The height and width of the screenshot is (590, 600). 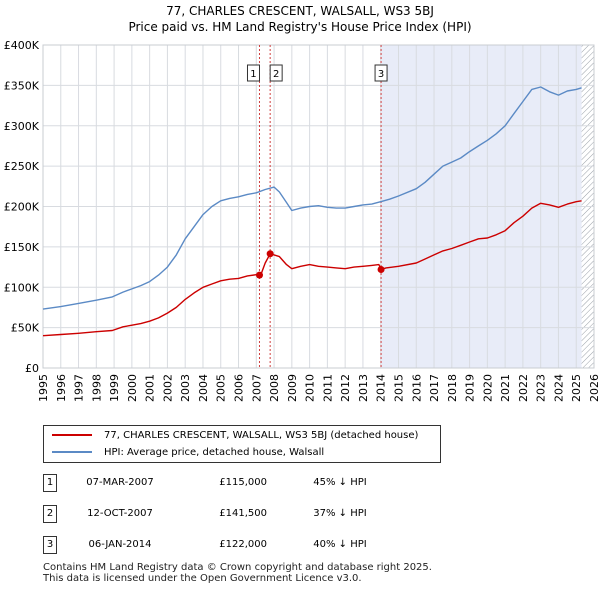 What do you see at coordinates (150, 388) in the screenshot?
I see `x-tick-label: 2001` at bounding box center [150, 388].